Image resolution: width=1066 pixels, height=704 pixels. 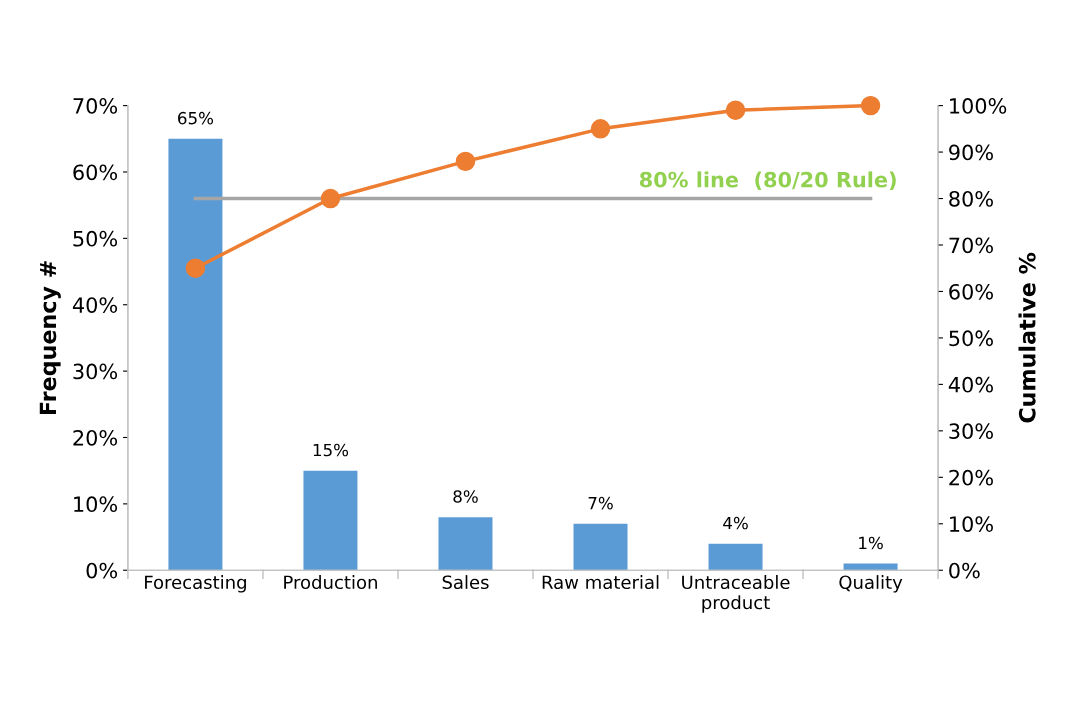 What do you see at coordinates (600, 503) in the screenshot?
I see `data-label: 7%` at bounding box center [600, 503].